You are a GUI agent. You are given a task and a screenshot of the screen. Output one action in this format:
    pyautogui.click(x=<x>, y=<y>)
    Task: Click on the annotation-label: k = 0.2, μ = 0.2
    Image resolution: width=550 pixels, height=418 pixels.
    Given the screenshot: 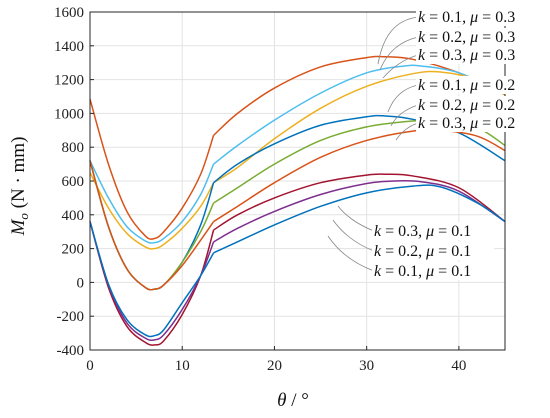 What is the action you would take?
    pyautogui.click(x=466, y=105)
    